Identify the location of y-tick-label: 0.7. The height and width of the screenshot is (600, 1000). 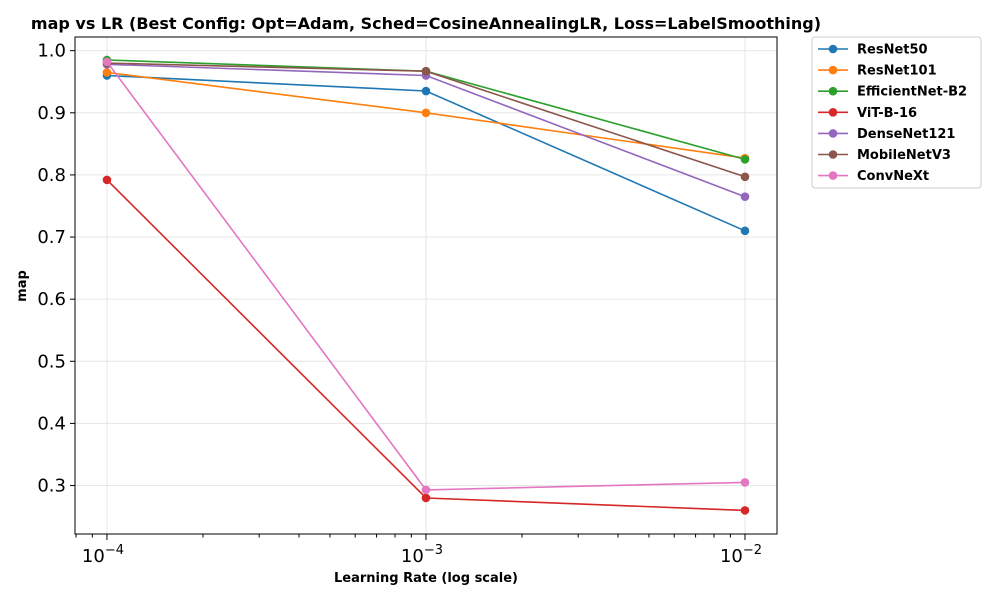
(51, 237).